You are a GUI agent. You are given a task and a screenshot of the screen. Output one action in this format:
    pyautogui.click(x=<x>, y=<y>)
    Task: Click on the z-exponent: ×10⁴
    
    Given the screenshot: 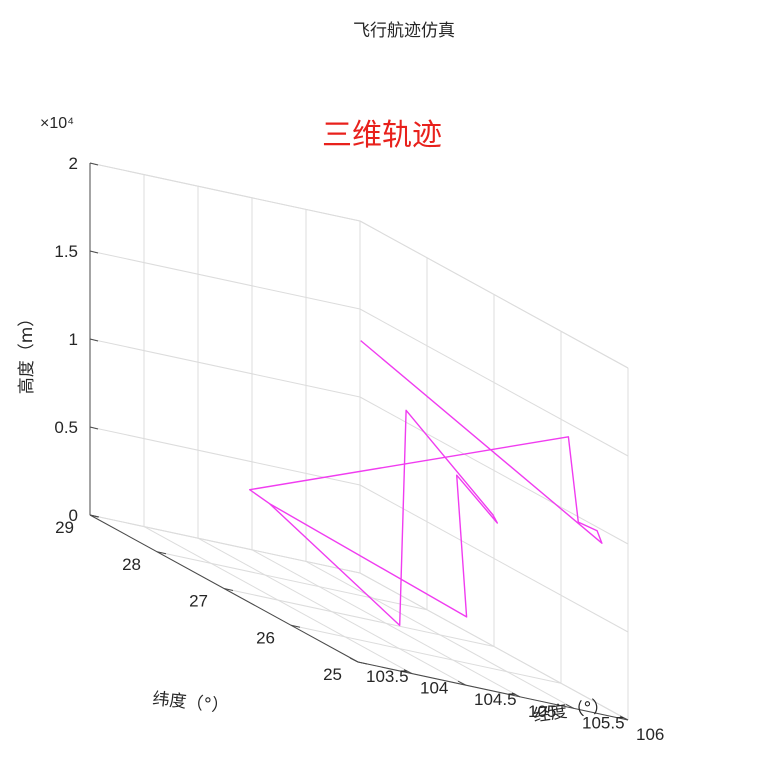 What is the action you would take?
    pyautogui.click(x=57, y=123)
    